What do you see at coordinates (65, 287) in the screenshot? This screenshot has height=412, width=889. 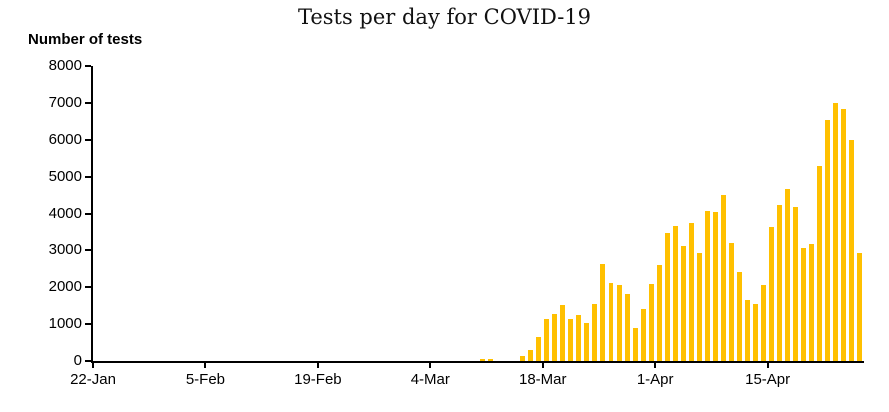 I see `y-tick-label: 2000` at bounding box center [65, 287].